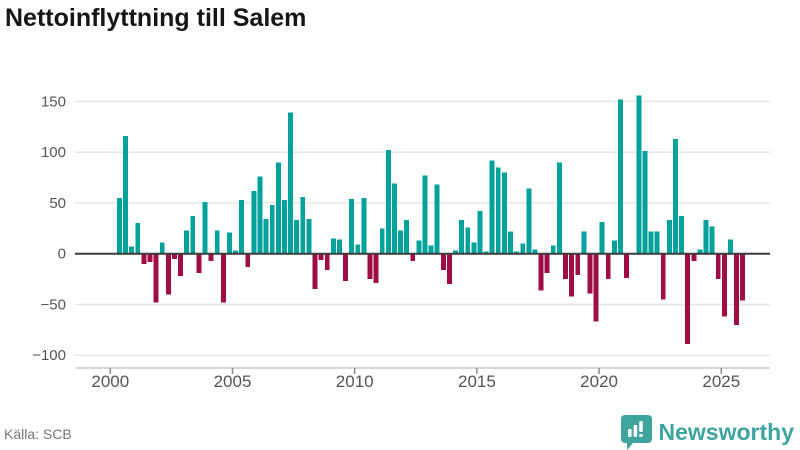 The height and width of the screenshot is (450, 800). What do you see at coordinates (38, 434) in the screenshot?
I see `source-note: Källa: SCB` at bounding box center [38, 434].